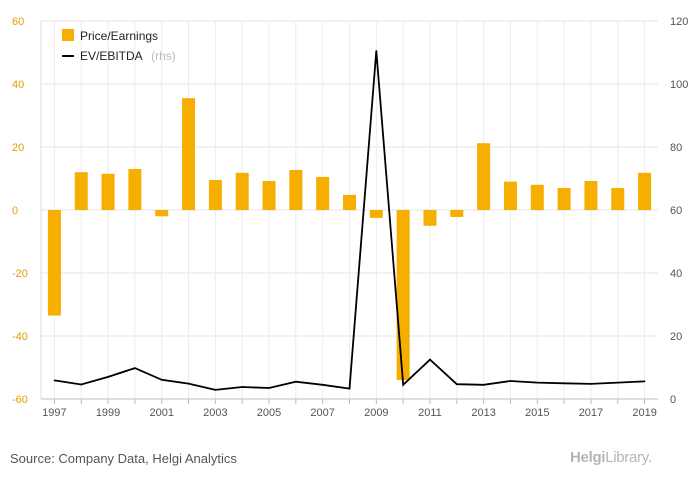 Image resolution: width=700 pixels, height=483 pixels. I want to click on bar-1998, so click(81, 191).